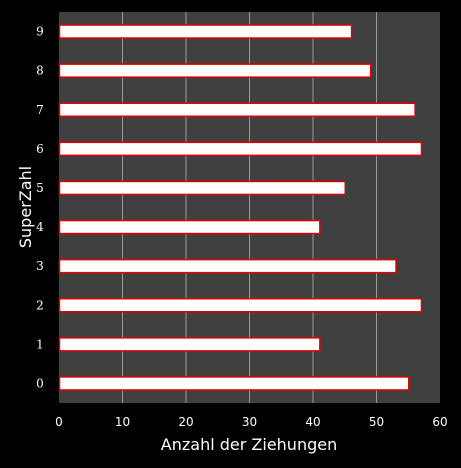 Image resolution: width=461 pixels, height=468 pixels. I want to click on x-tick-label: 0, so click(59, 422).